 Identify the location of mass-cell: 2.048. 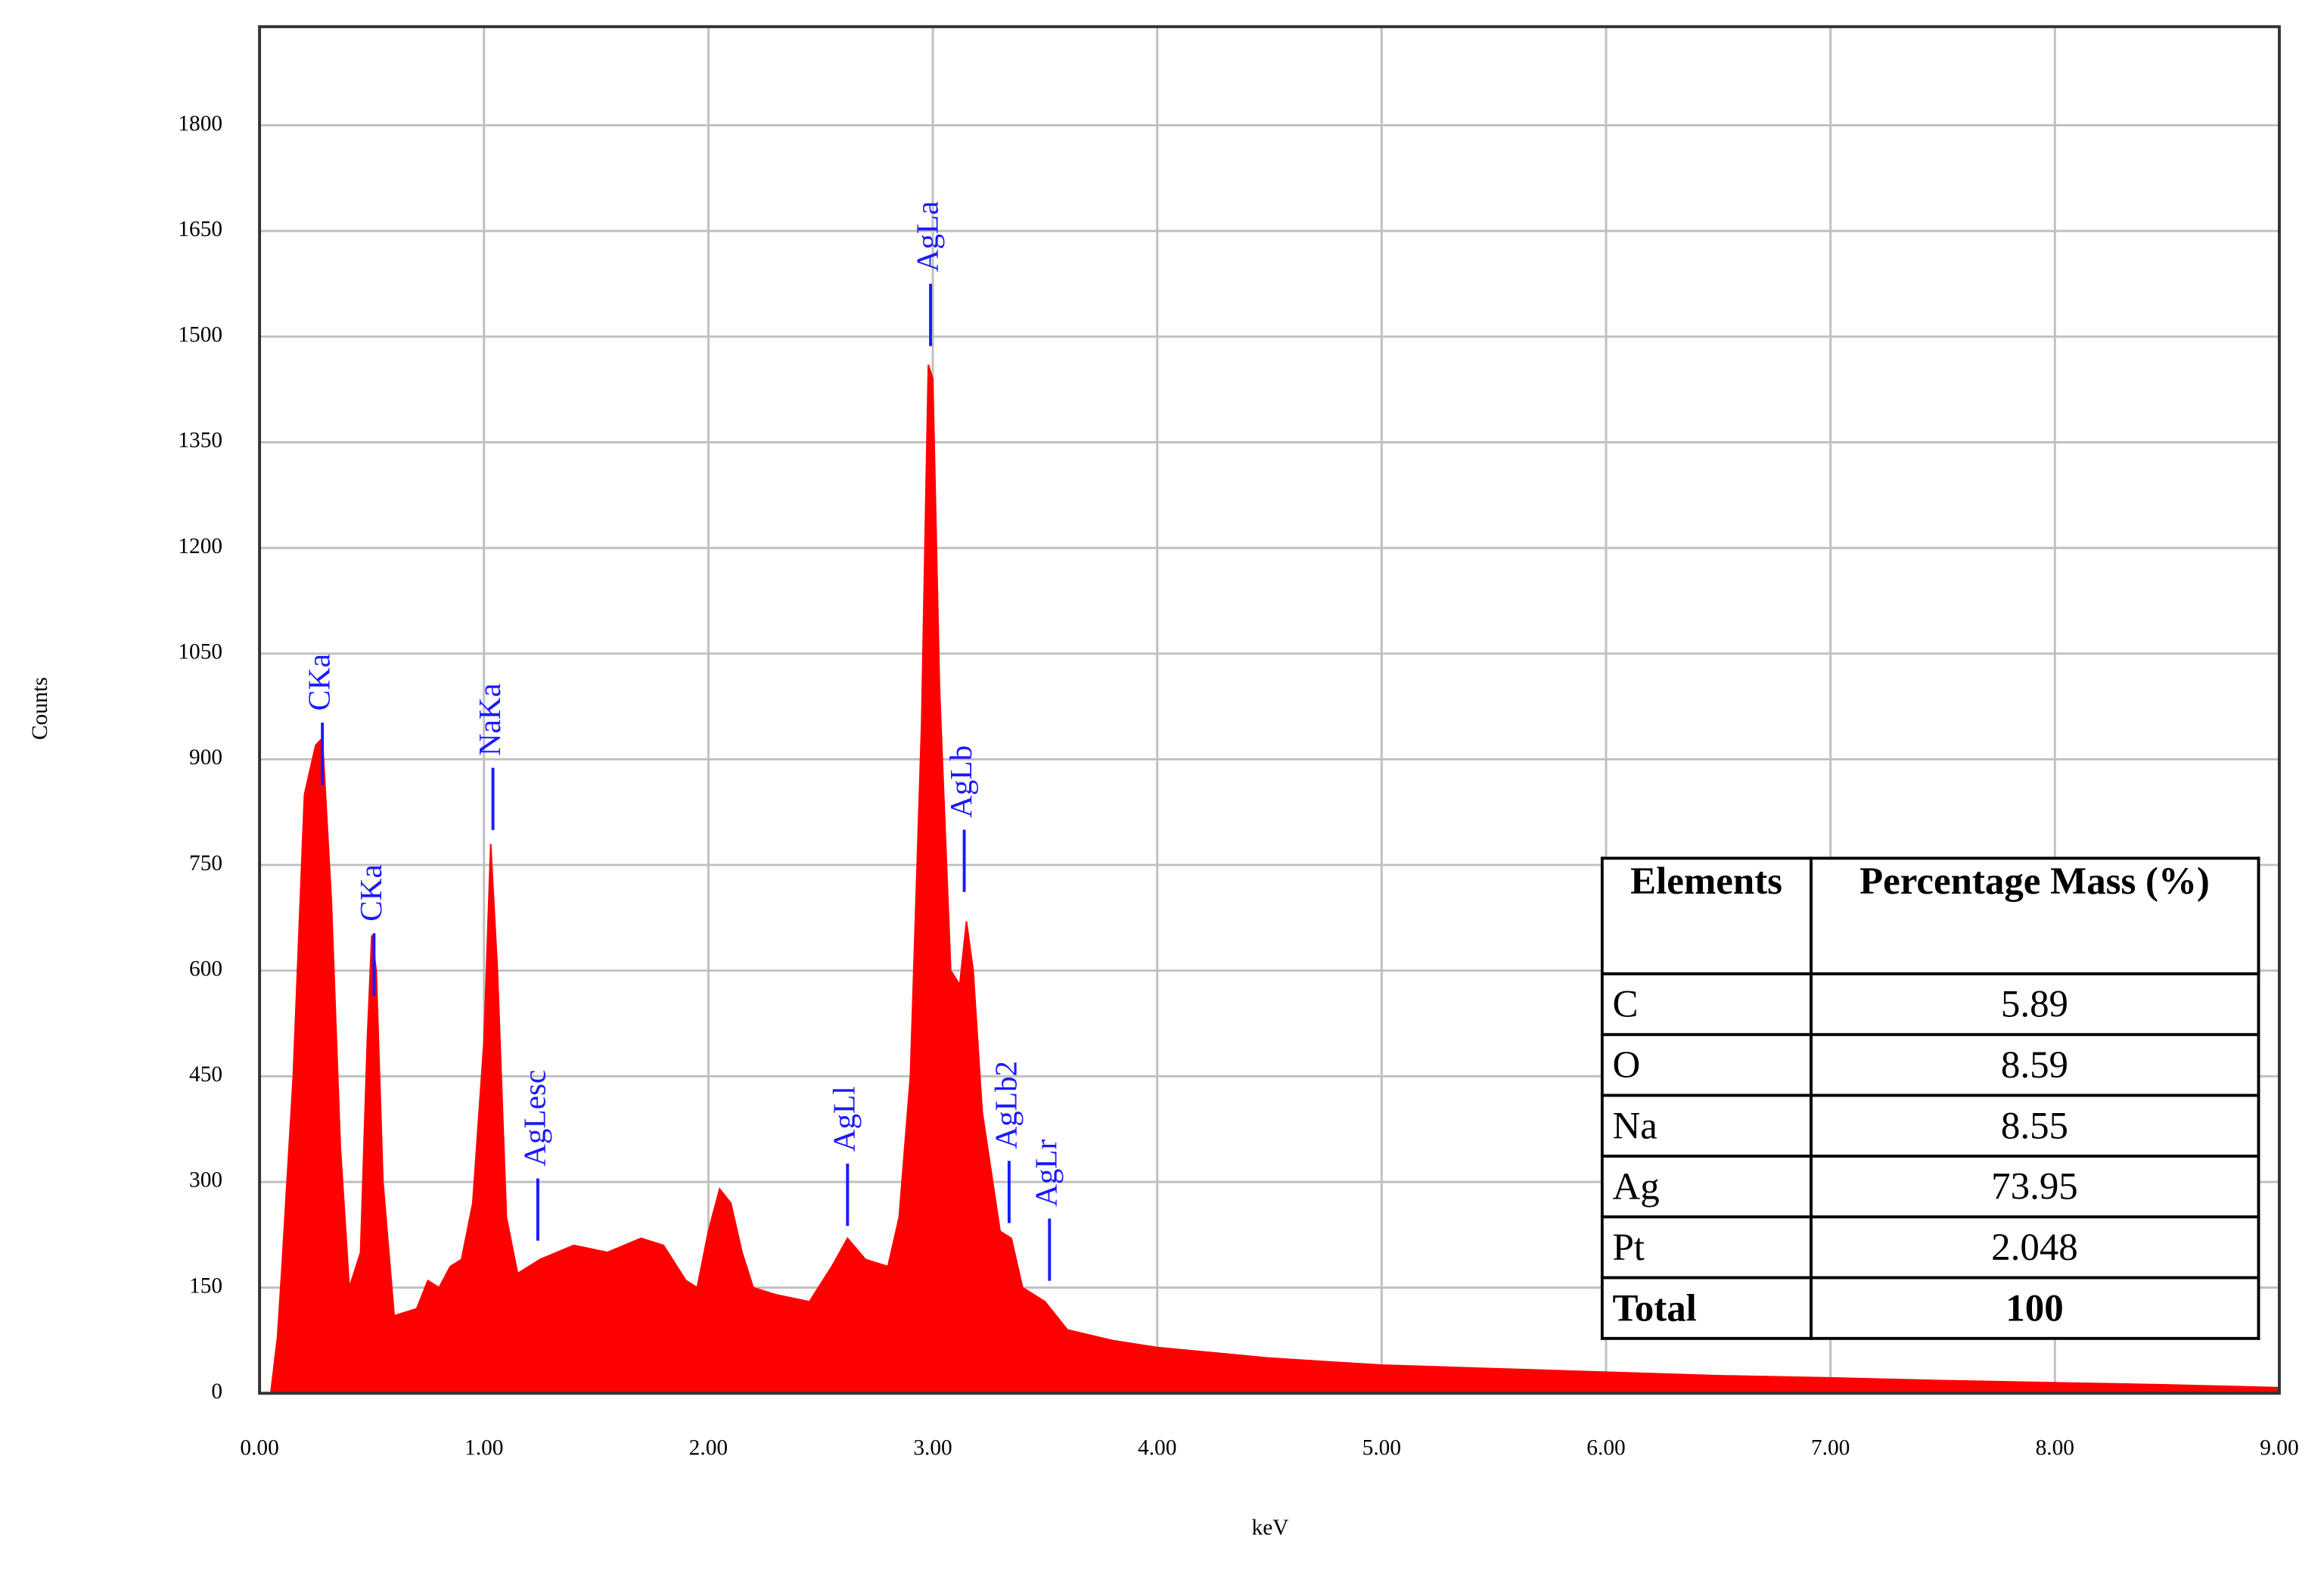
(2034, 1247).